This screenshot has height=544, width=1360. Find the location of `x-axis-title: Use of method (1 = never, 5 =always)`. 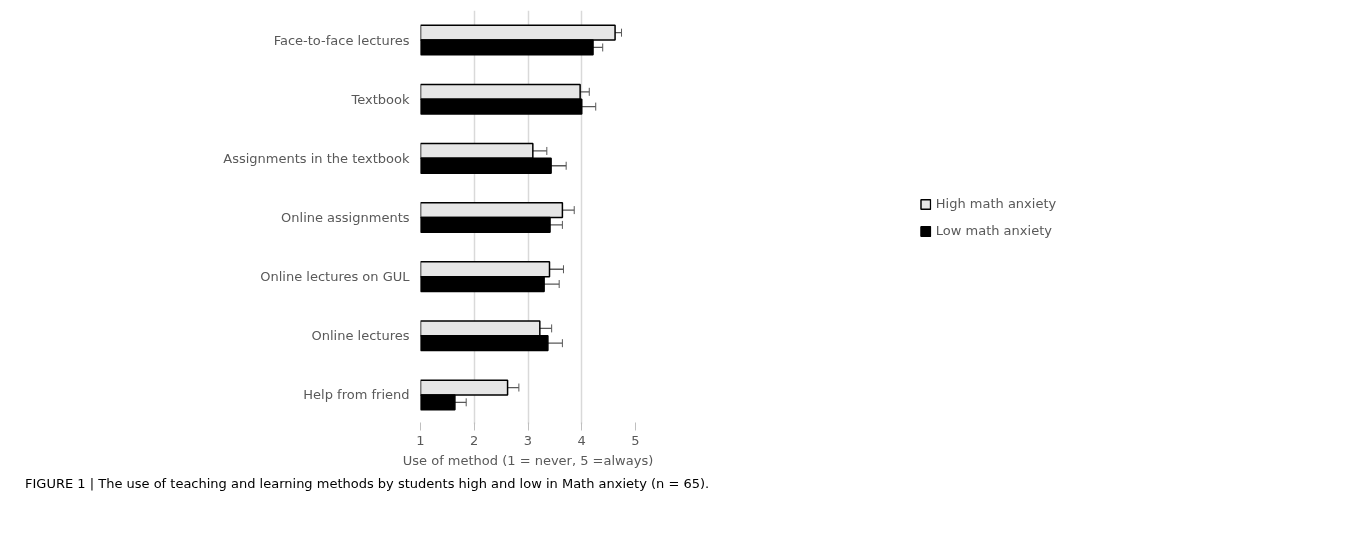

x-axis-title: Use of method (1 = never, 5 =always) is located at coordinates (528, 460).